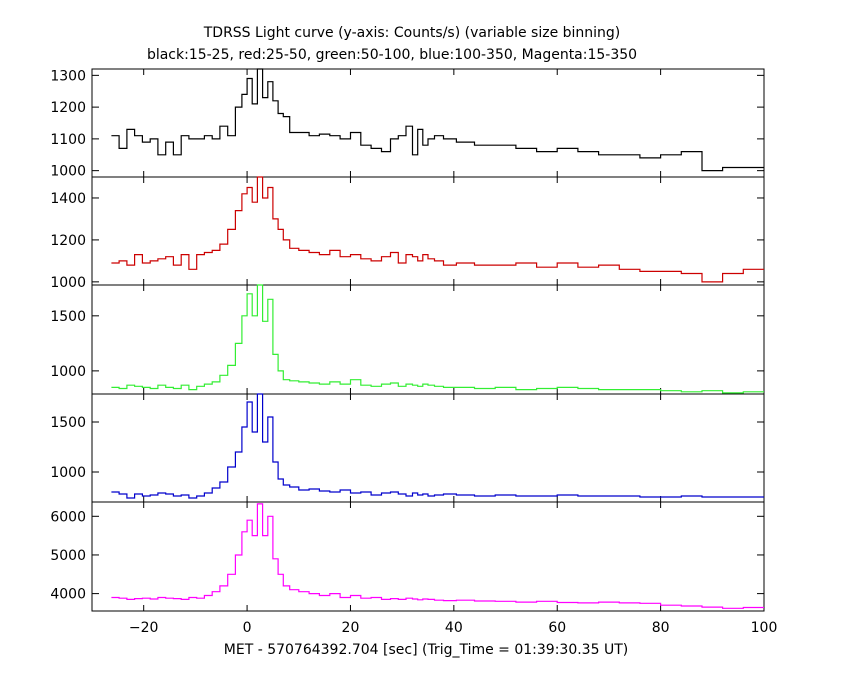 The image size is (850, 680). I want to click on y-tick-label: 4000, so click(68, 595).